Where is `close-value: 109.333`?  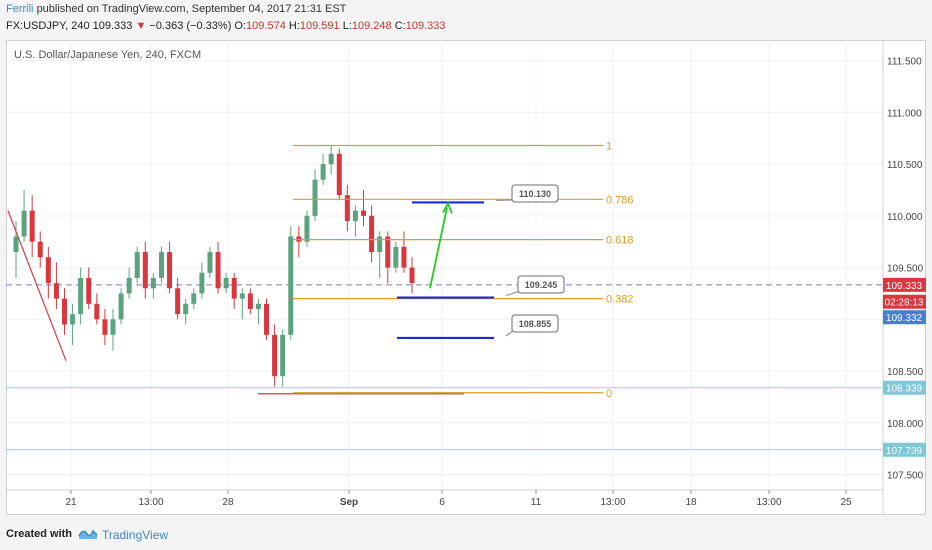
close-value: 109.333 is located at coordinates (425, 26).